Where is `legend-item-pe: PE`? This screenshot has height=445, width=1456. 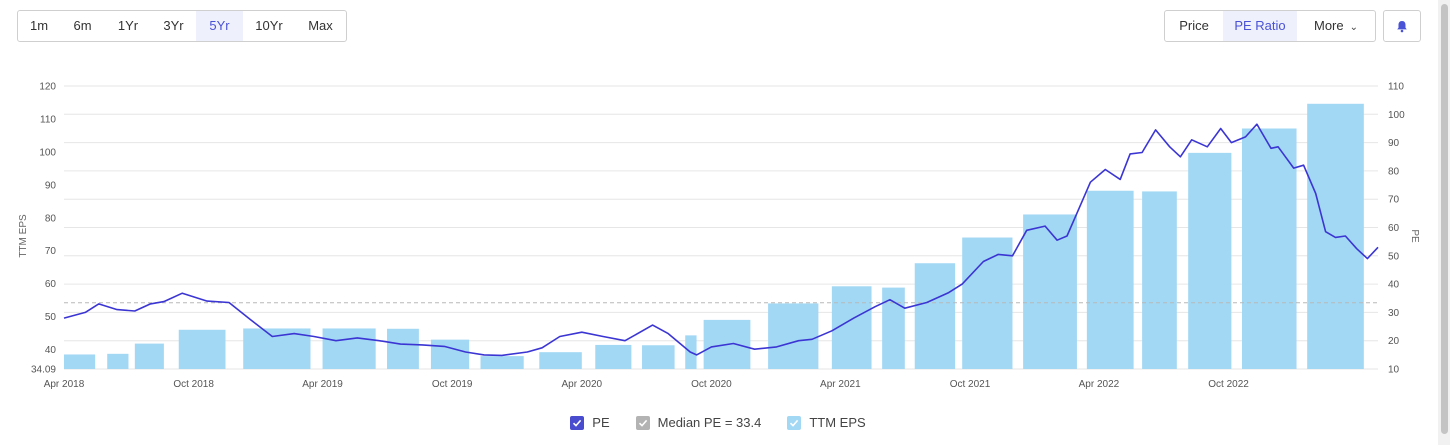 legend-item-pe: PE is located at coordinates (590, 422).